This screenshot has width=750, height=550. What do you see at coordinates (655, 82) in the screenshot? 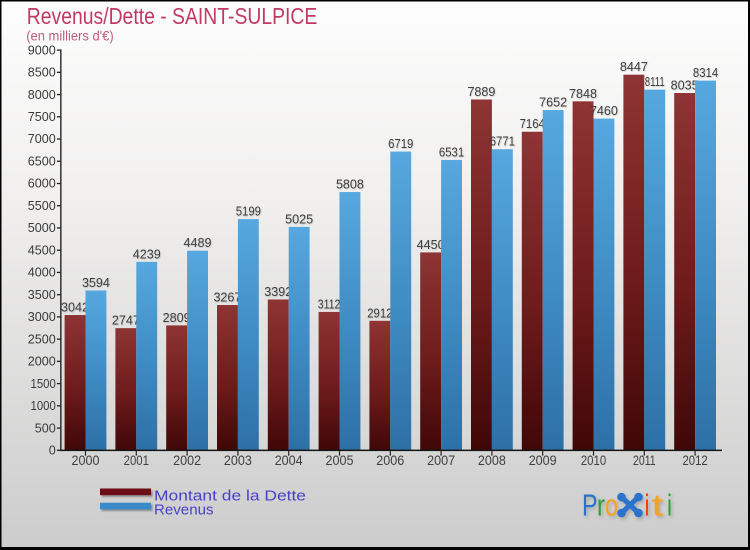
I see `svg-text: 8111` at bounding box center [655, 82].